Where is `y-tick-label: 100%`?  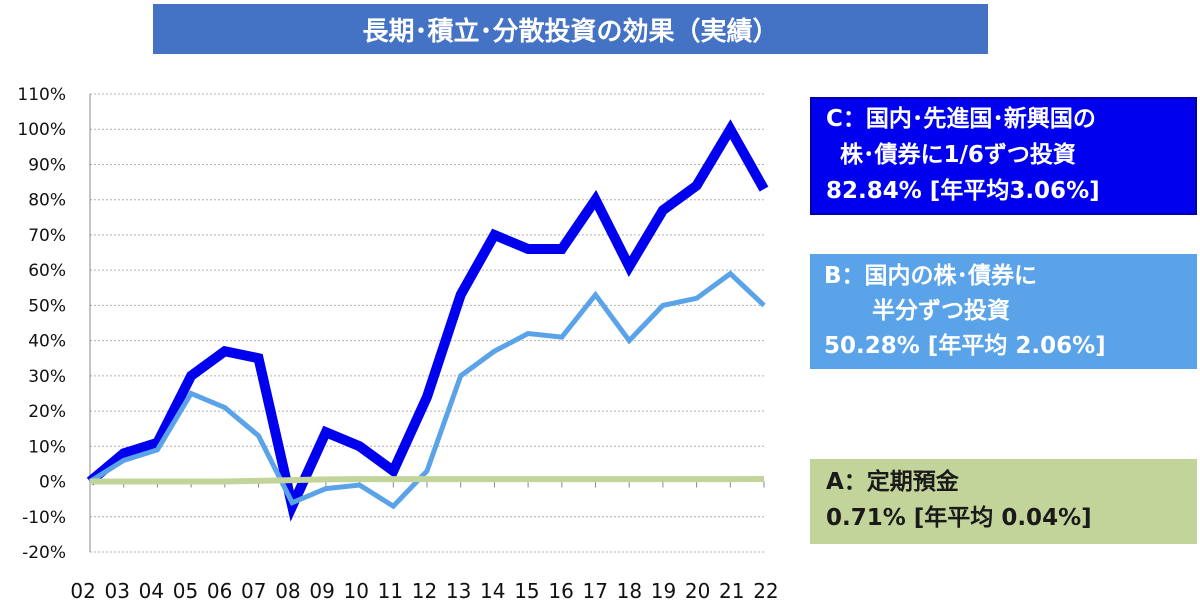 y-tick-label: 100% is located at coordinates (41, 130).